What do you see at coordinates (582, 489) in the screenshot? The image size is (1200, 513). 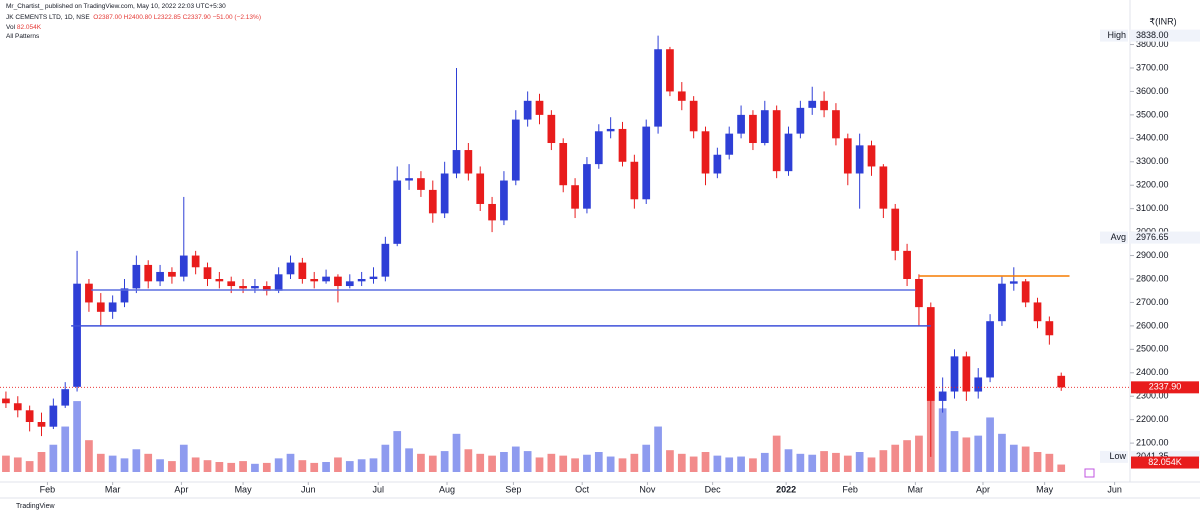 I see `x-tick-label: Oct` at bounding box center [582, 489].